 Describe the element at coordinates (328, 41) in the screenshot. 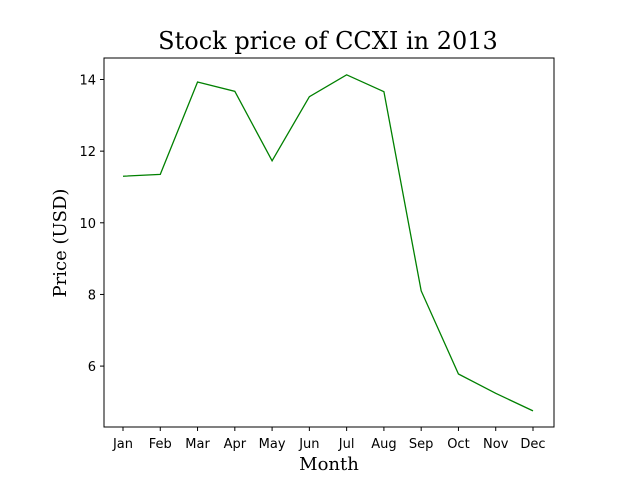

I see `chart-title: Stock price of CCXI in 2013` at that location.